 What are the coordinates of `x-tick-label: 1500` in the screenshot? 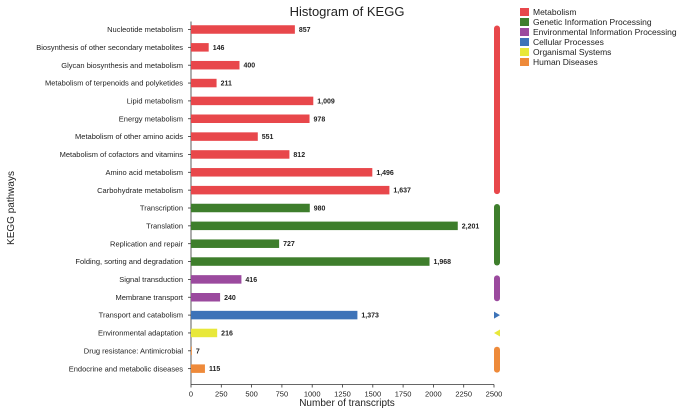 It's located at (372, 394).